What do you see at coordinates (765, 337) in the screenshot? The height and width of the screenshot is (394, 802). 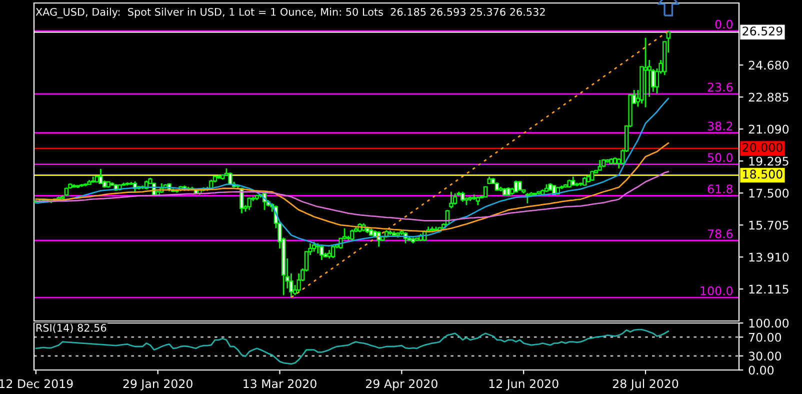 I see `y-tick-label: 70.00` at bounding box center [765, 337].